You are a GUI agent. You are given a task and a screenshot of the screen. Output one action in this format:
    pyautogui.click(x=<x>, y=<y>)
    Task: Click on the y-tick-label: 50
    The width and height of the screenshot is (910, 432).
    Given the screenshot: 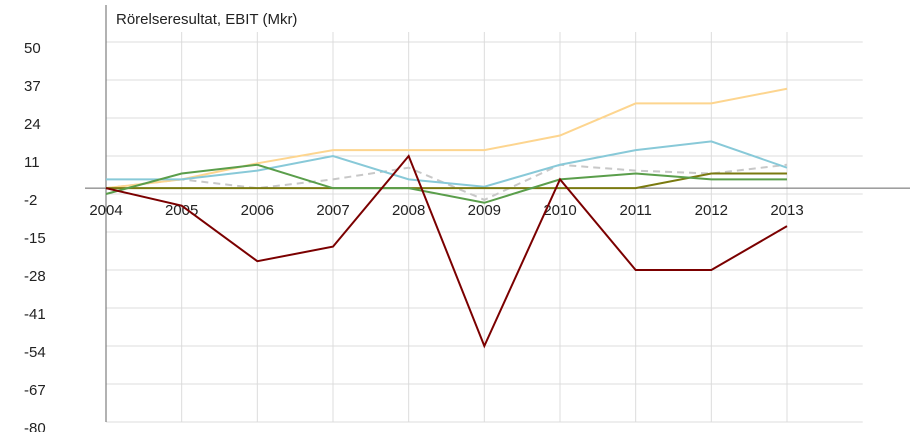 What is the action you would take?
    pyautogui.click(x=32, y=48)
    